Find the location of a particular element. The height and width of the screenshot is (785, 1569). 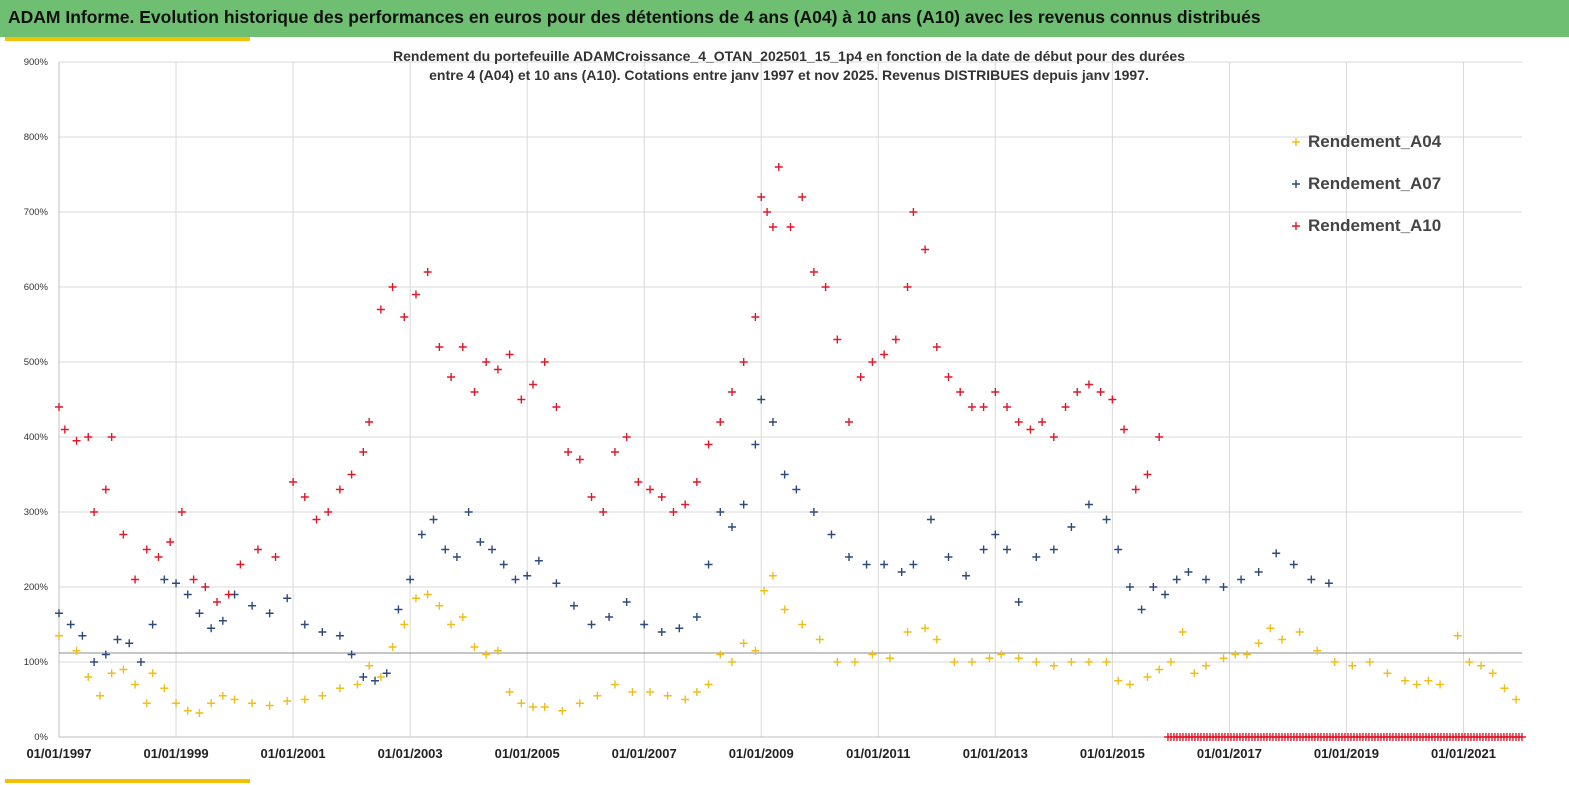

x-tick-label: 01/01/2003 is located at coordinates (410, 753).